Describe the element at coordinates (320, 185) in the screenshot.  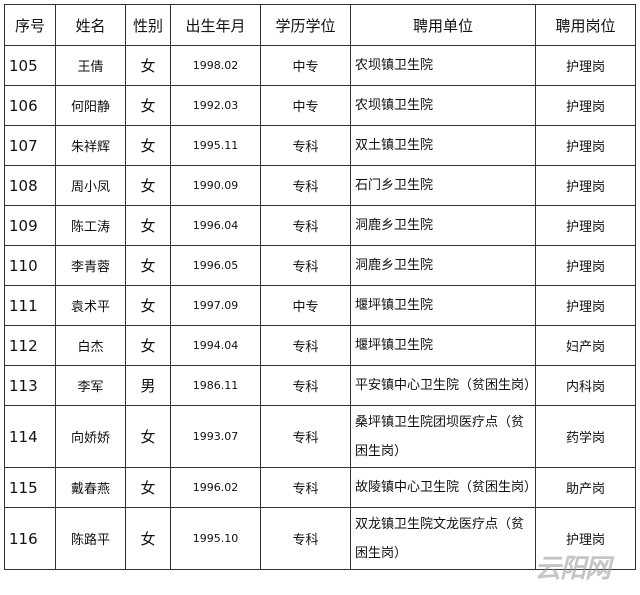
I see `table-row: 108 周小凤女 1990.09 专科 石门乡卫生院 护理岗` at that location.